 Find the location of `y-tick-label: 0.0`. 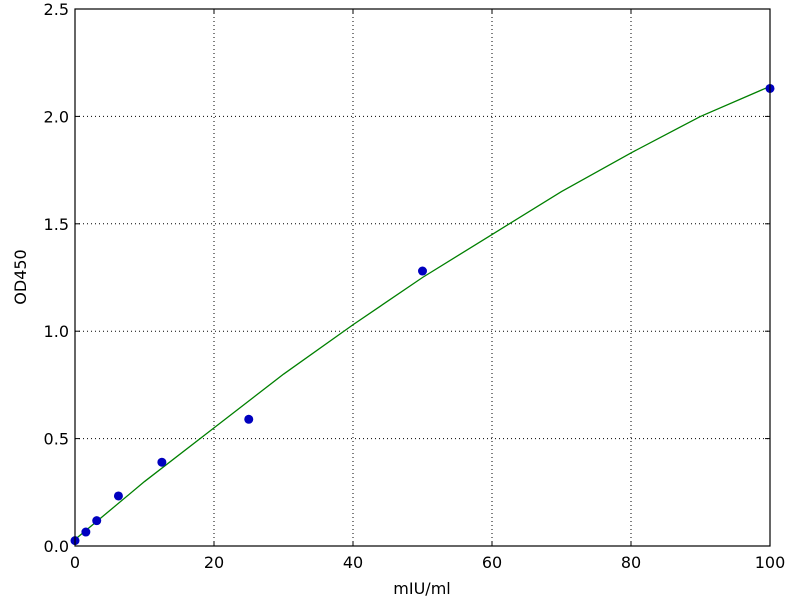

y-tick-label: 0.0 is located at coordinates (56, 546).